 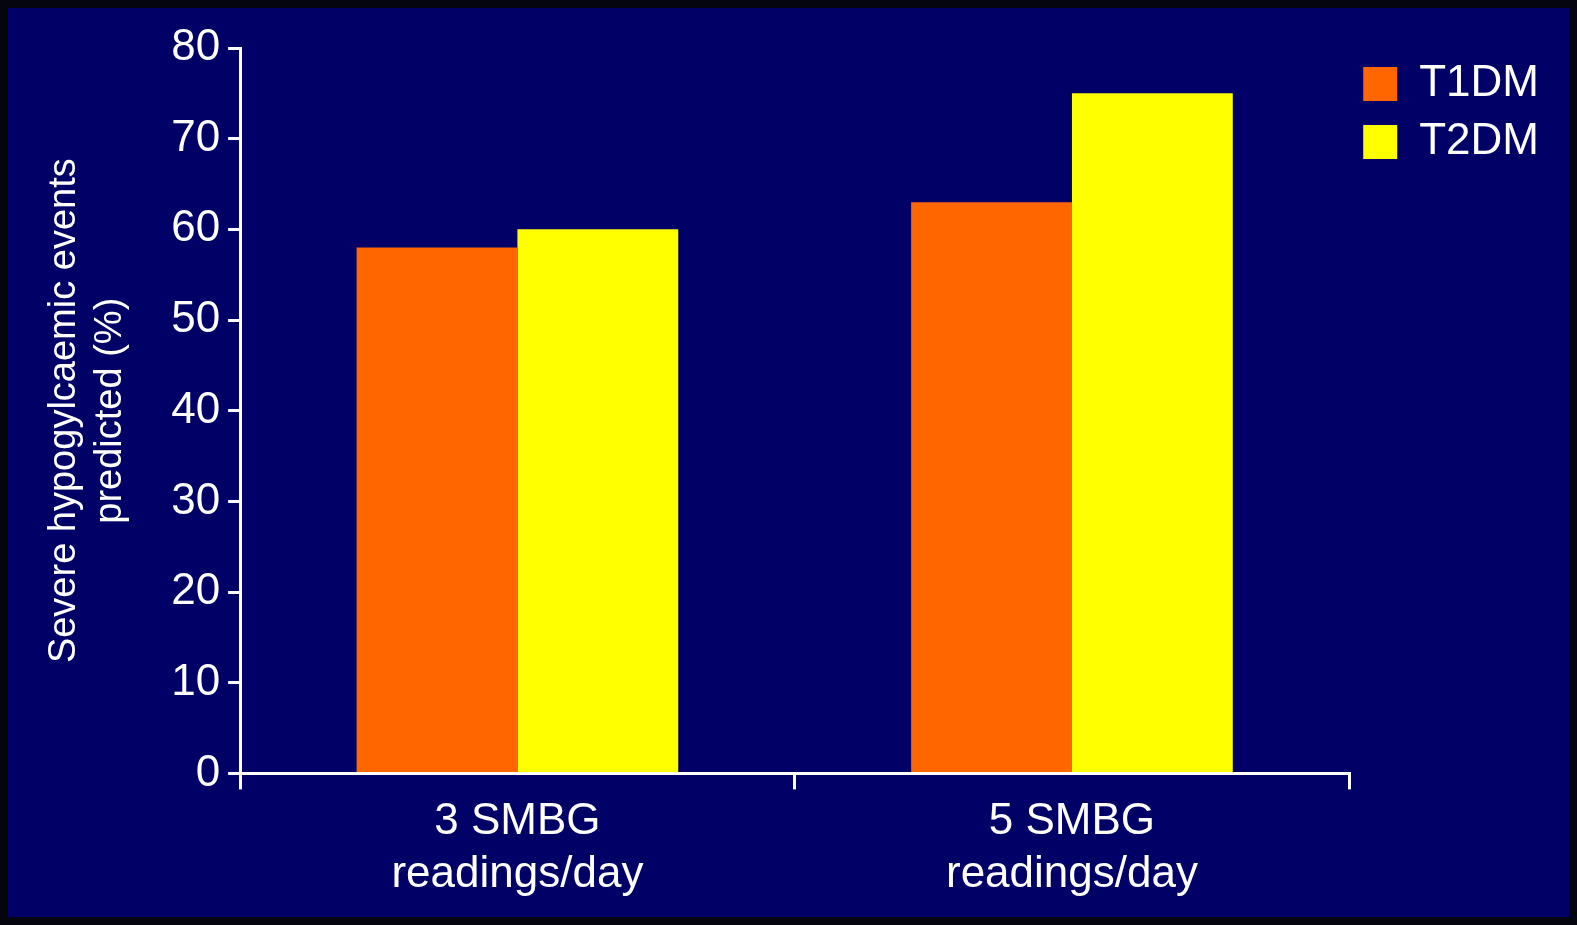 I want to click on y-tick-label: 40, so click(x=196, y=407).